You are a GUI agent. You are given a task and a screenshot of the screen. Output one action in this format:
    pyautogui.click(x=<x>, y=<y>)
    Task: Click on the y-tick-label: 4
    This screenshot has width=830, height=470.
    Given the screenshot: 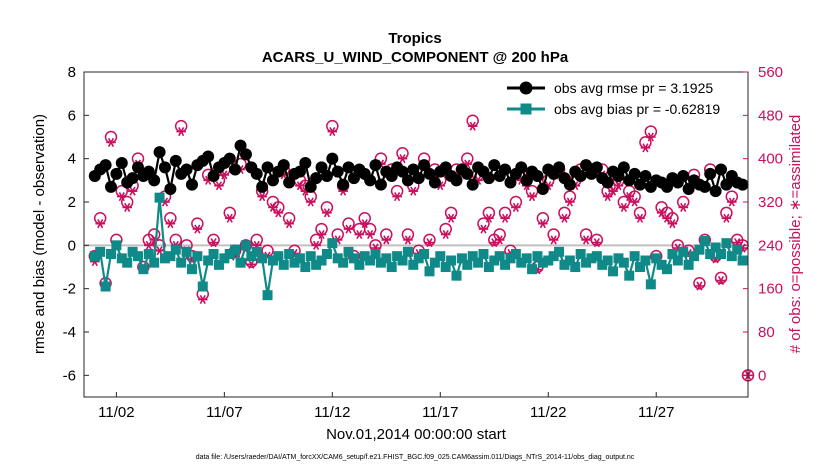 What is the action you would take?
    pyautogui.click(x=72, y=159)
    